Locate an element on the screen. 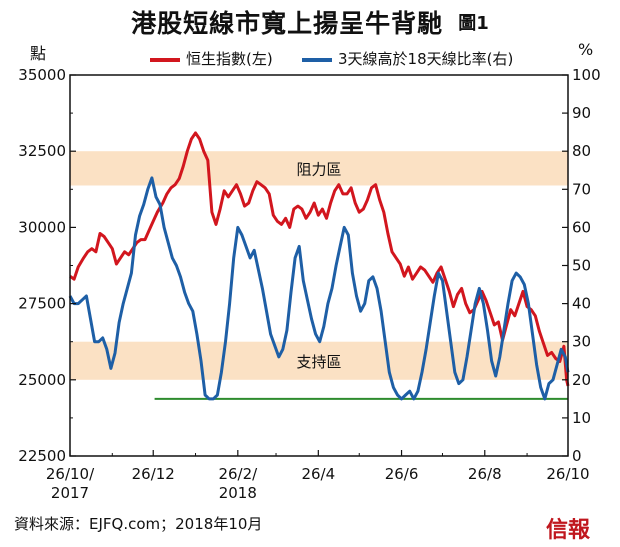 This screenshot has height=547, width=620. y-right-tick-label: 0 is located at coordinates (577, 456).